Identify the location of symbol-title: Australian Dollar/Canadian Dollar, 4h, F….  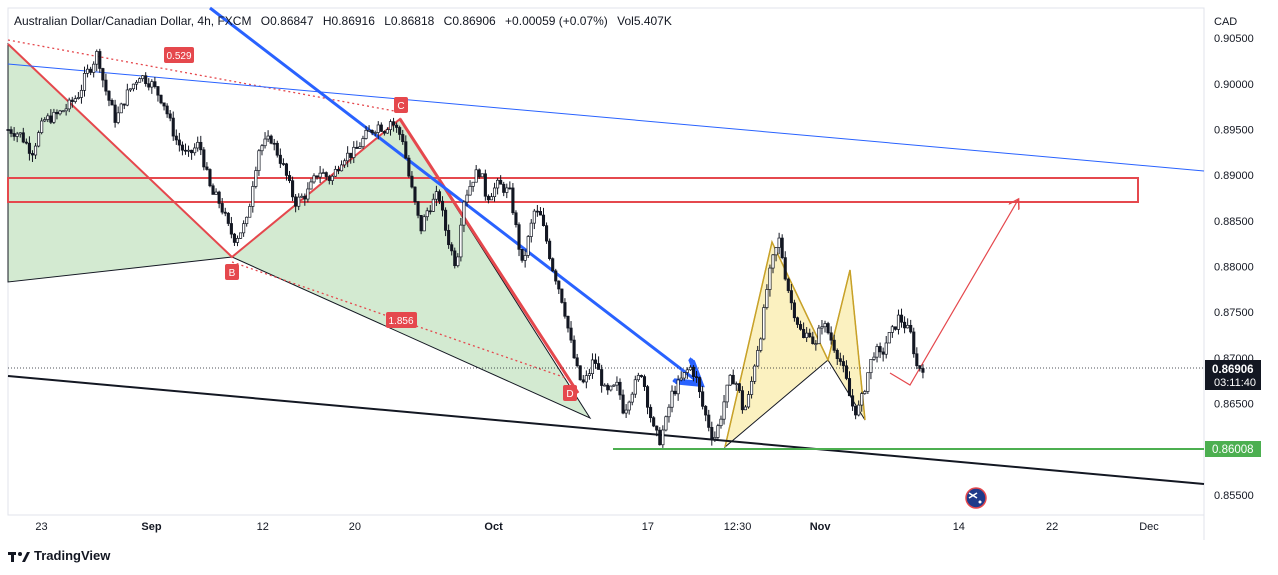
(133, 21).